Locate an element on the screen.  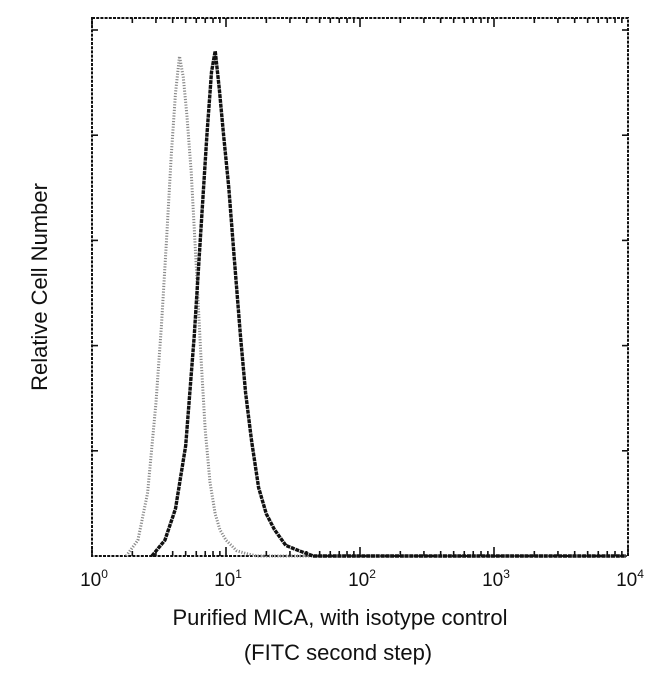
x-tick-label: 10² is located at coordinates (362, 579).